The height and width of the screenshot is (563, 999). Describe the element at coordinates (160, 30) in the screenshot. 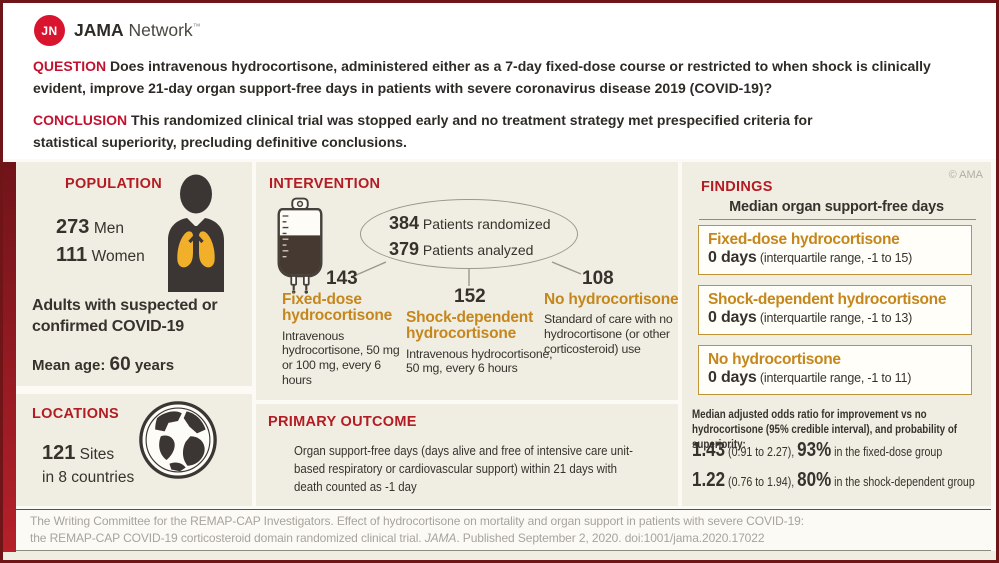

I see `logo-network-text: Network` at that location.